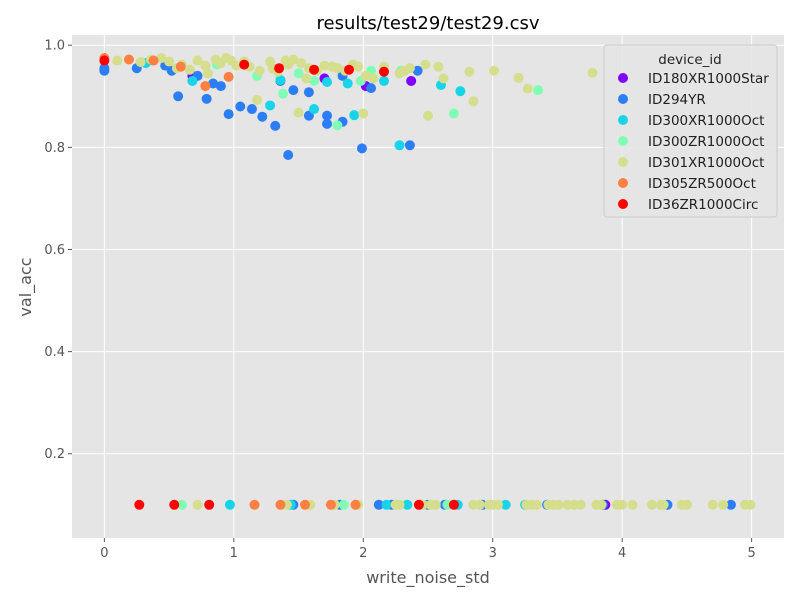  What do you see at coordinates (702, 184) in the screenshot?
I see `legend-label: ID305ZR500Oct` at bounding box center [702, 184].